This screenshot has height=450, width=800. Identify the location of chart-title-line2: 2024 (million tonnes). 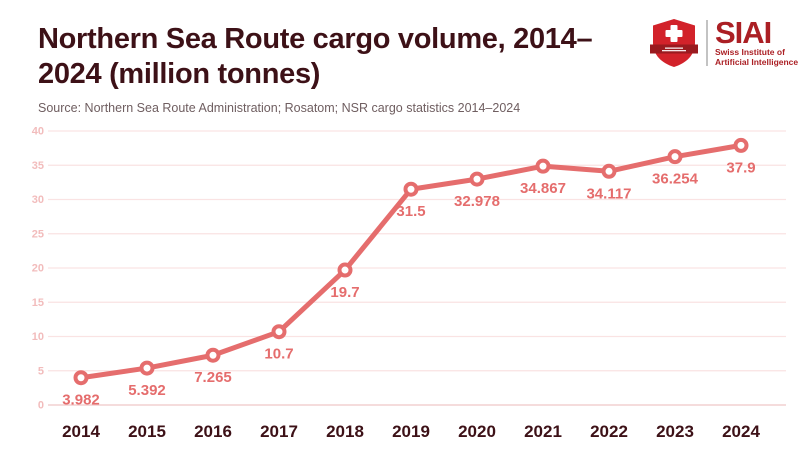
(179, 74).